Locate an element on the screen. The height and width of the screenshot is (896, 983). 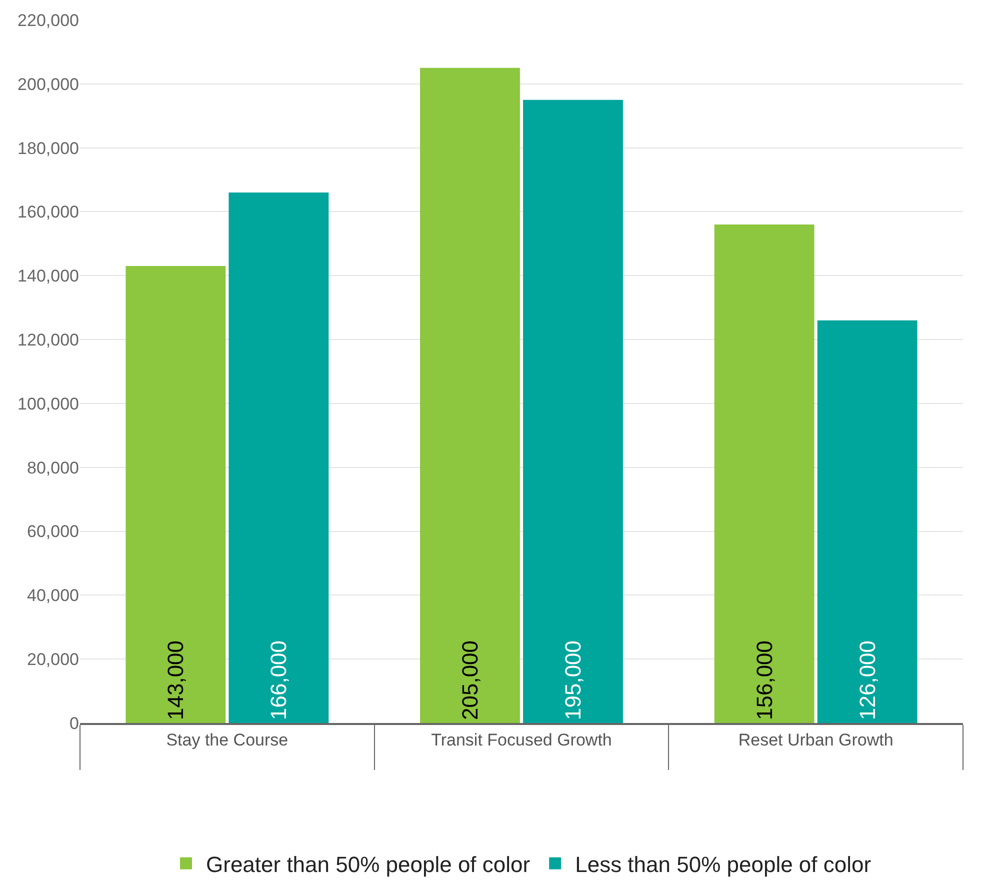
x-tick-label: Stay the Course is located at coordinates (227, 740).